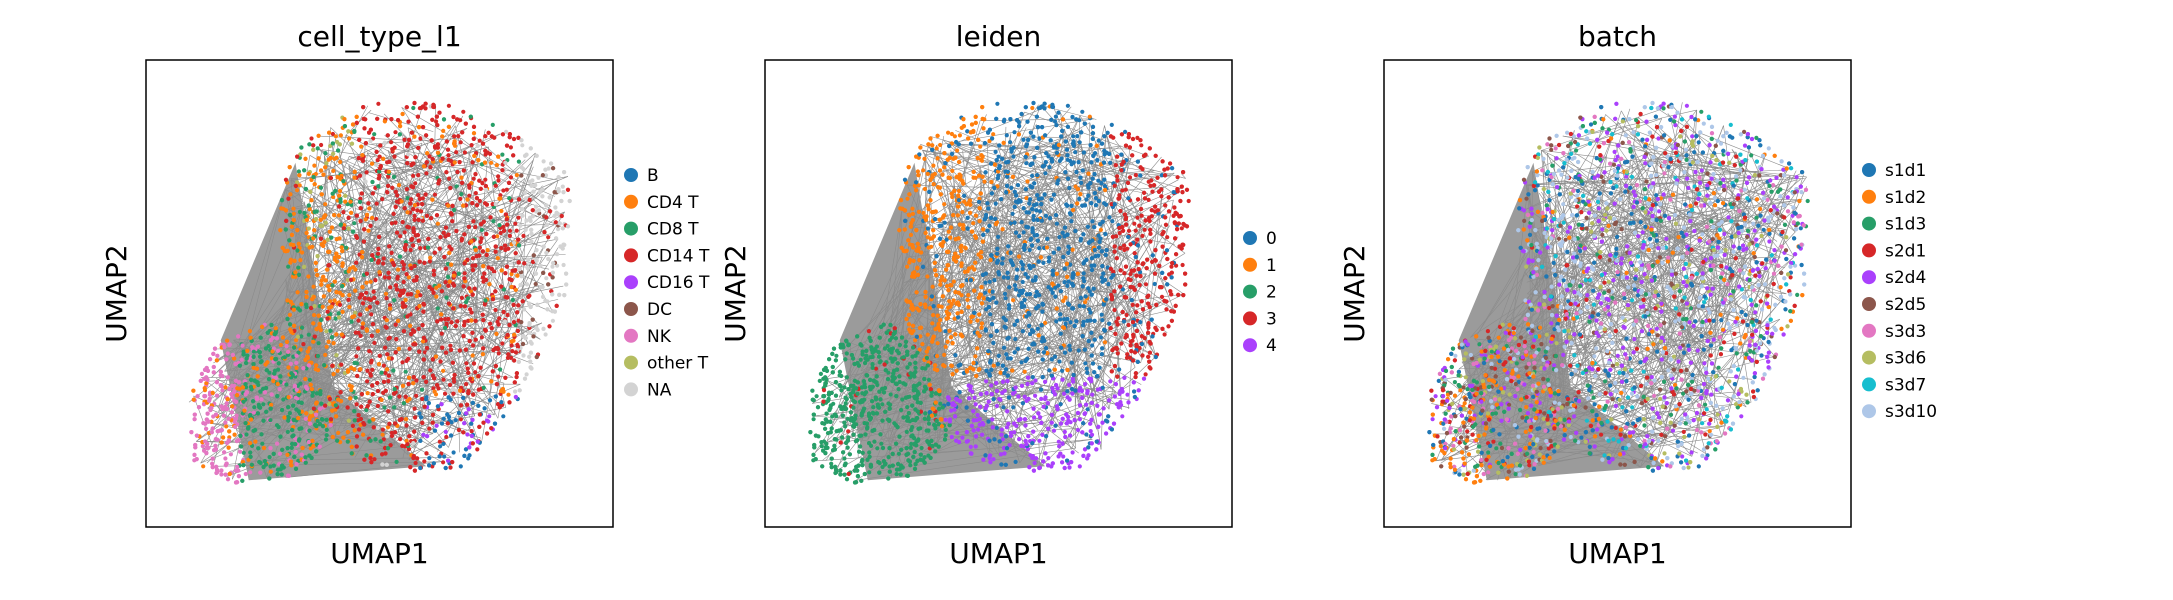 This screenshot has width=2173, height=600. I want to click on y-axis-label: UMAP2, so click(116, 293).